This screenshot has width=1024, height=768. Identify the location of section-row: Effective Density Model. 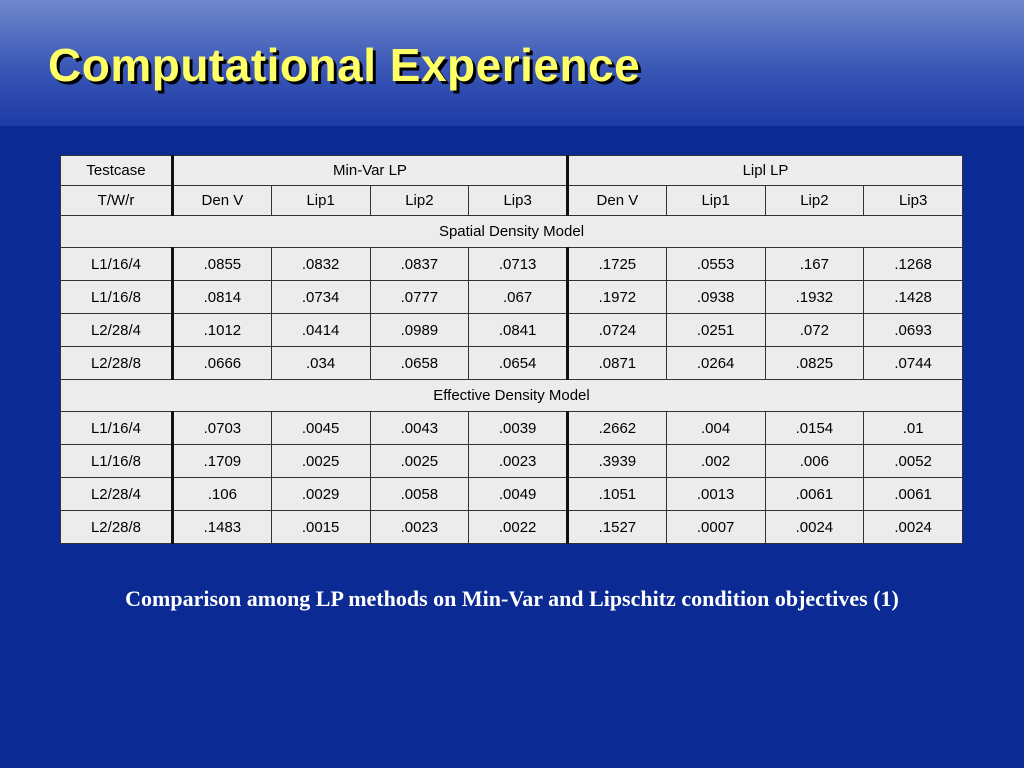
(511, 395).